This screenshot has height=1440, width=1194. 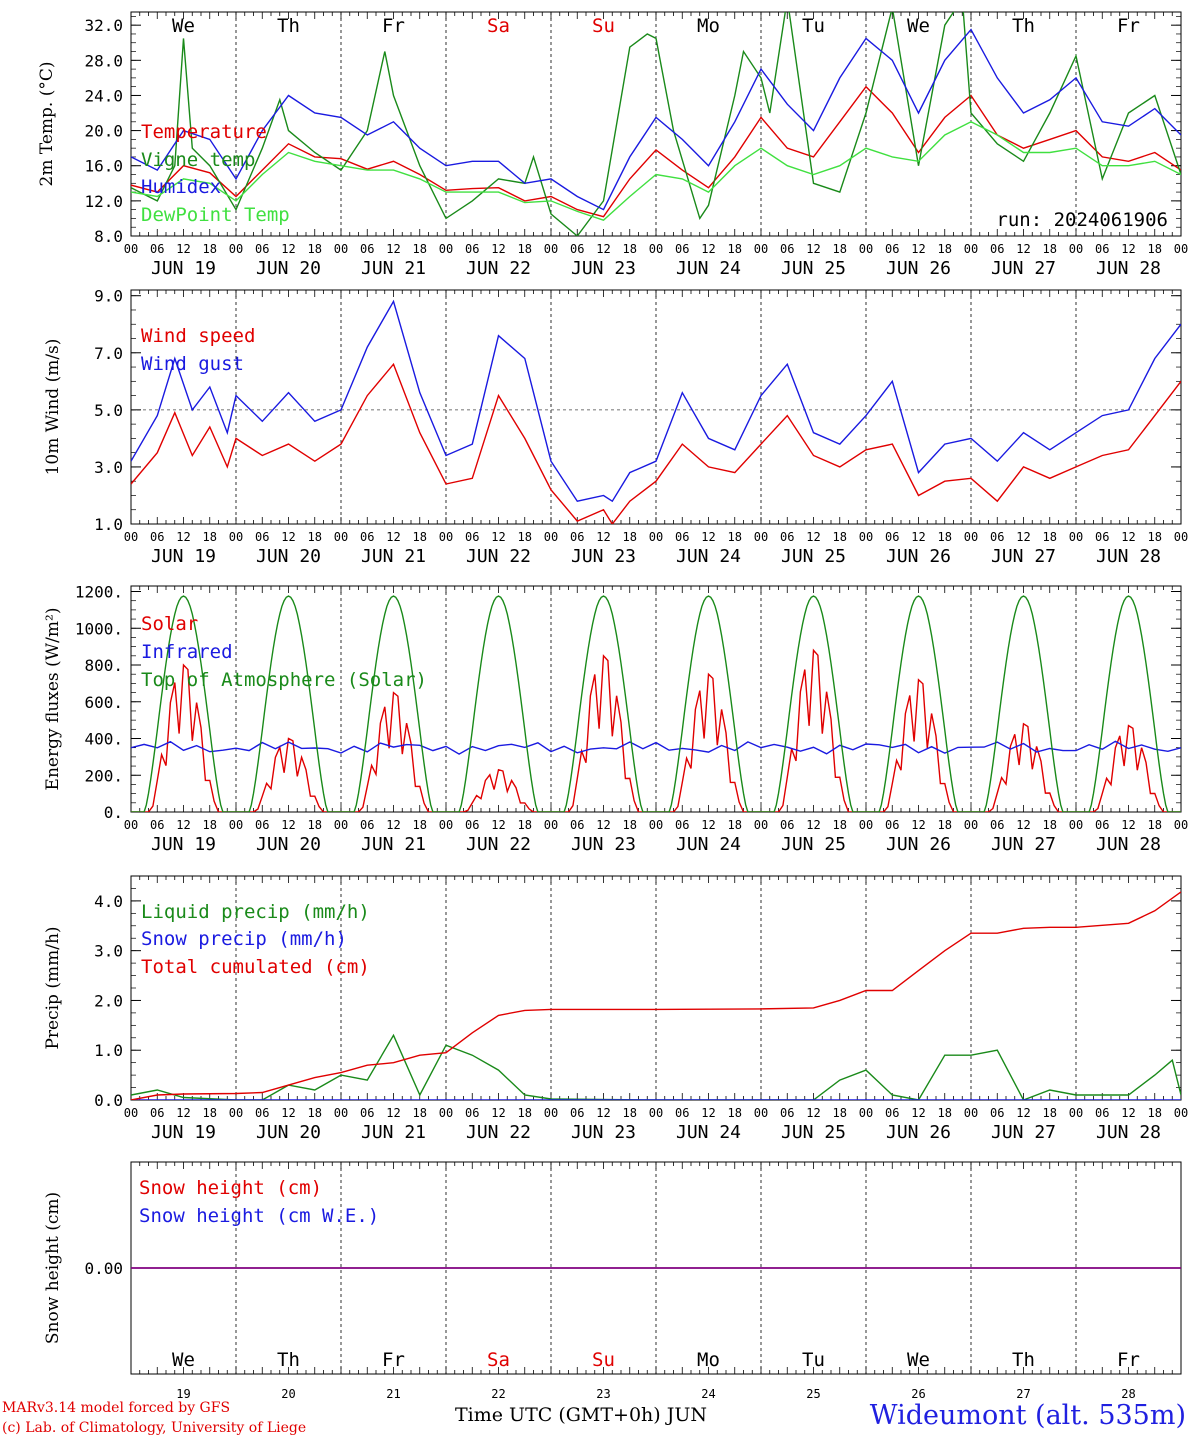 I want to click on day-label: JUN 19, so click(x=183, y=268).